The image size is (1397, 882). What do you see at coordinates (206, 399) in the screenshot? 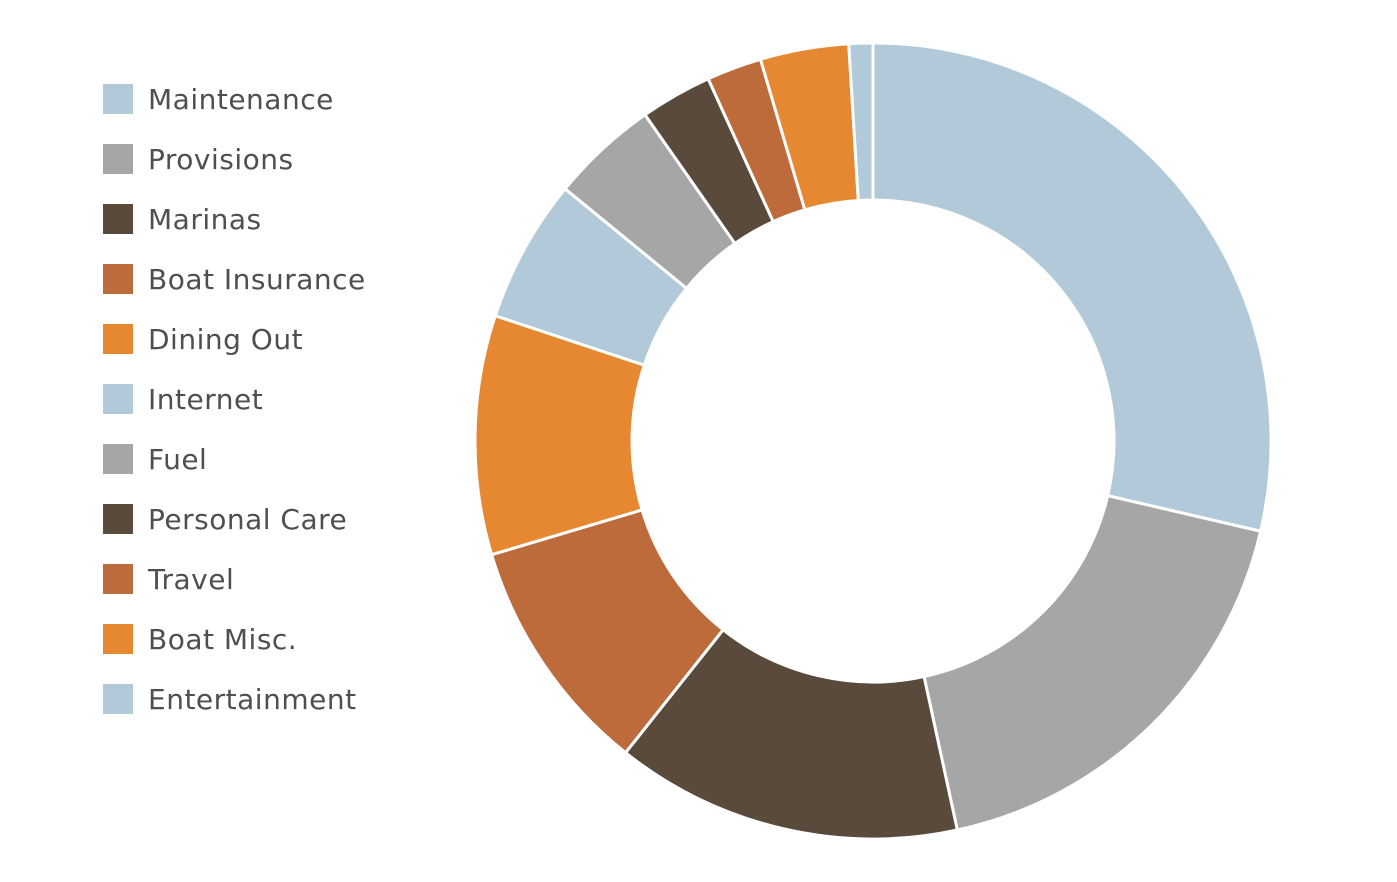
I see `legend-label: Internet` at bounding box center [206, 399].